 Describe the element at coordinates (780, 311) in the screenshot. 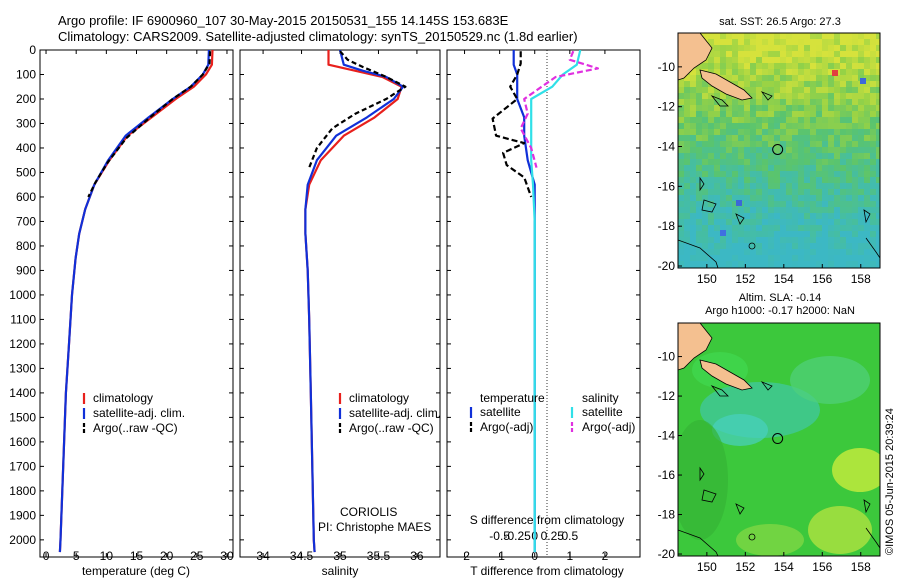

I see `sla-map-title-line2: Argo h1000: -0.17 h2000: NaN` at that location.